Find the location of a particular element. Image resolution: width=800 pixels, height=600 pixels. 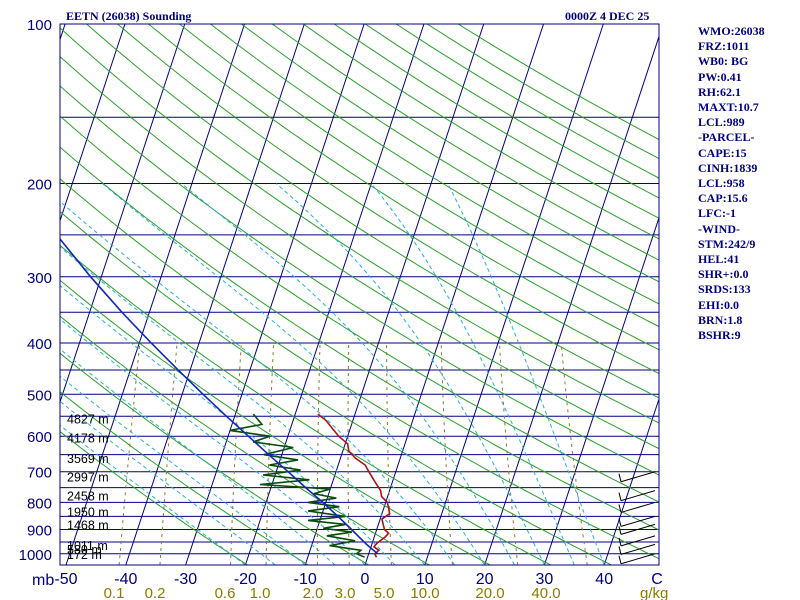

height-label: 1011 m is located at coordinates (87, 546).